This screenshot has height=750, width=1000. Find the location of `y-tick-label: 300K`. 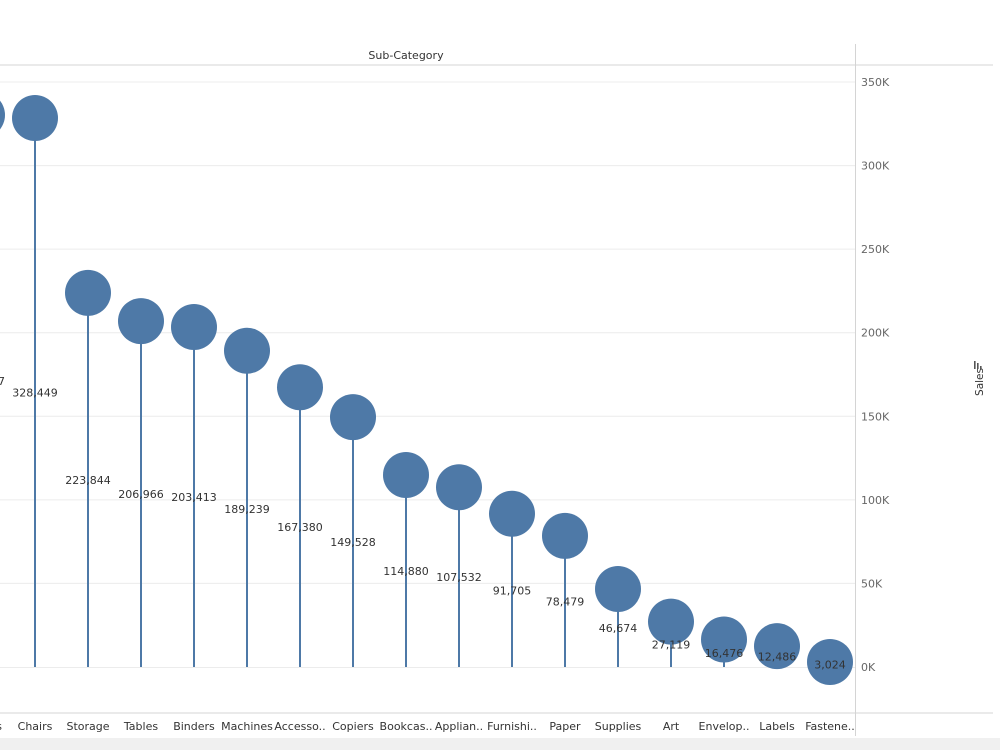

y-tick-label: 300K is located at coordinates (875, 166).